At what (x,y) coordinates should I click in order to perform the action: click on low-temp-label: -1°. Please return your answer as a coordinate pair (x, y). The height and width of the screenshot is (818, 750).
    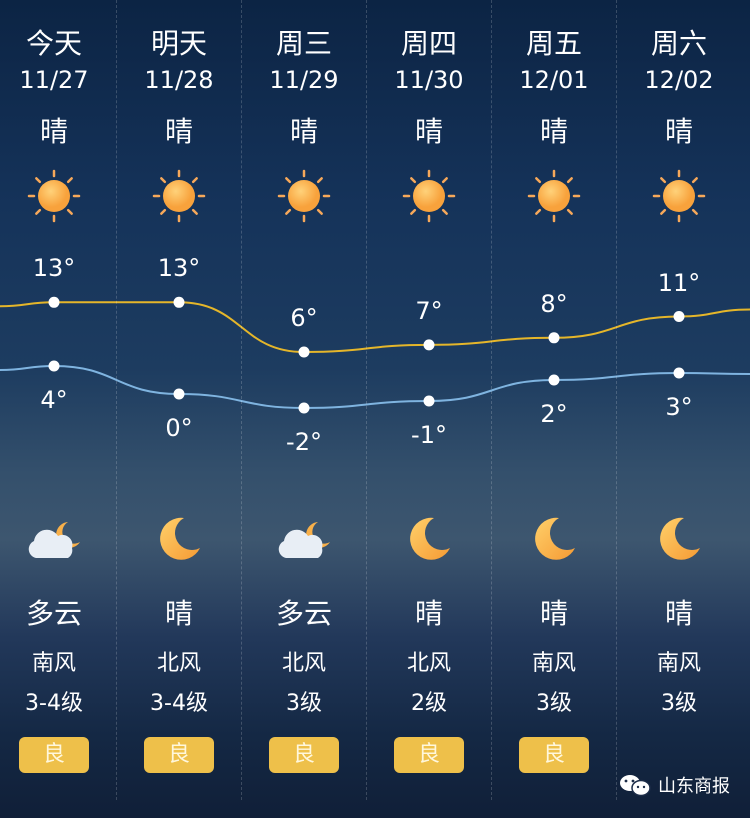
    Looking at the image, I should click on (429, 435).